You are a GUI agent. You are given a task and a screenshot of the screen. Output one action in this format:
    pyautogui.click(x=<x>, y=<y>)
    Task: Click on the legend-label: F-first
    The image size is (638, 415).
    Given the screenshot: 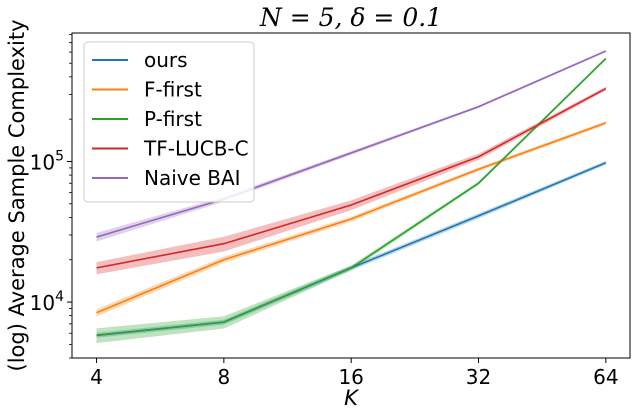 What is the action you would take?
    pyautogui.click(x=173, y=90)
    